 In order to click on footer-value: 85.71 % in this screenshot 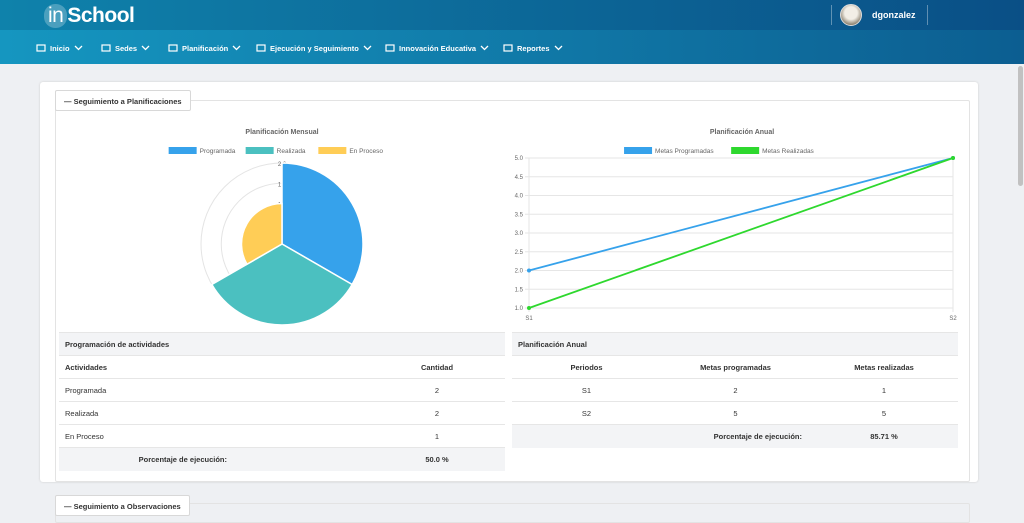, I will do `click(884, 436)`.